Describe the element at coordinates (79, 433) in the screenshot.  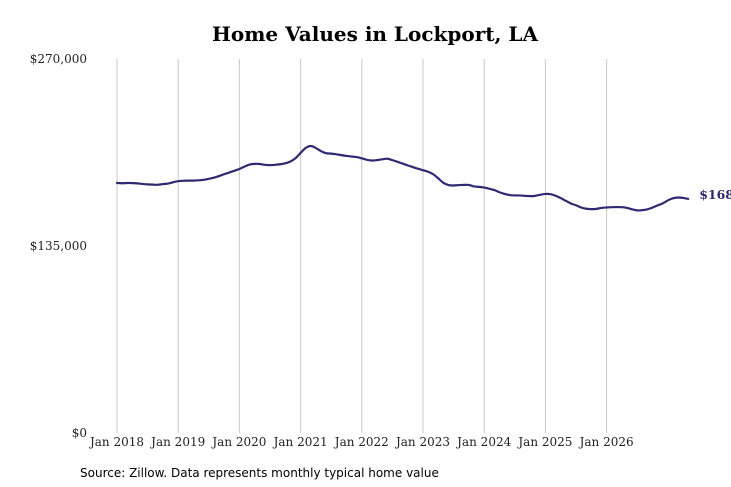
I see `y-tick-label: $0` at that location.